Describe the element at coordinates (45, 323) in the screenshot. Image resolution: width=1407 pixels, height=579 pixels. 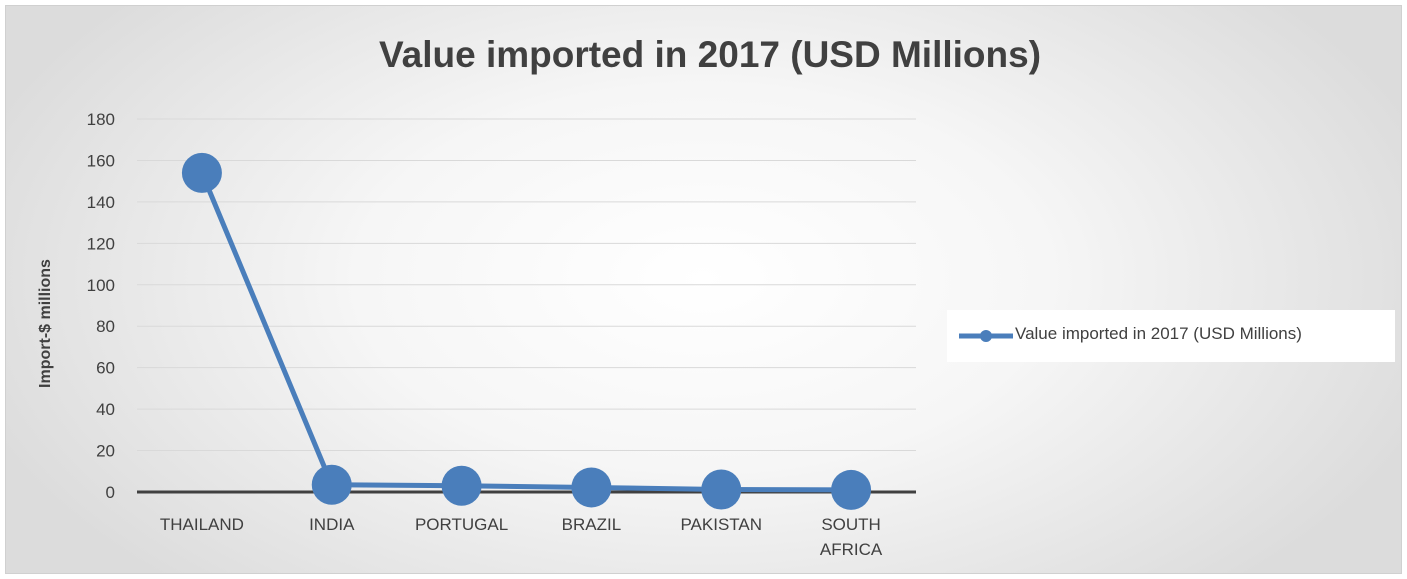
I see `y-axis-label: Import-$ millions` at that location.